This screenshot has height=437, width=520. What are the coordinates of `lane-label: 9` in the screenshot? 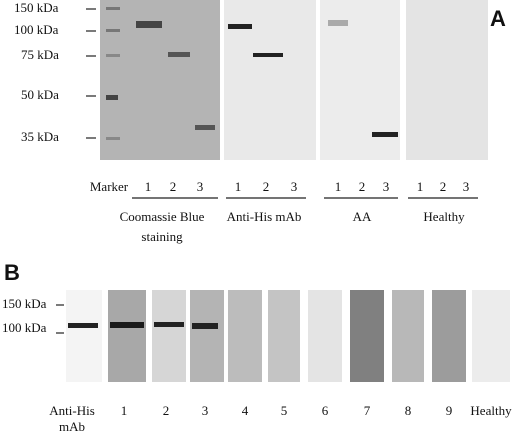 It's located at (449, 410).